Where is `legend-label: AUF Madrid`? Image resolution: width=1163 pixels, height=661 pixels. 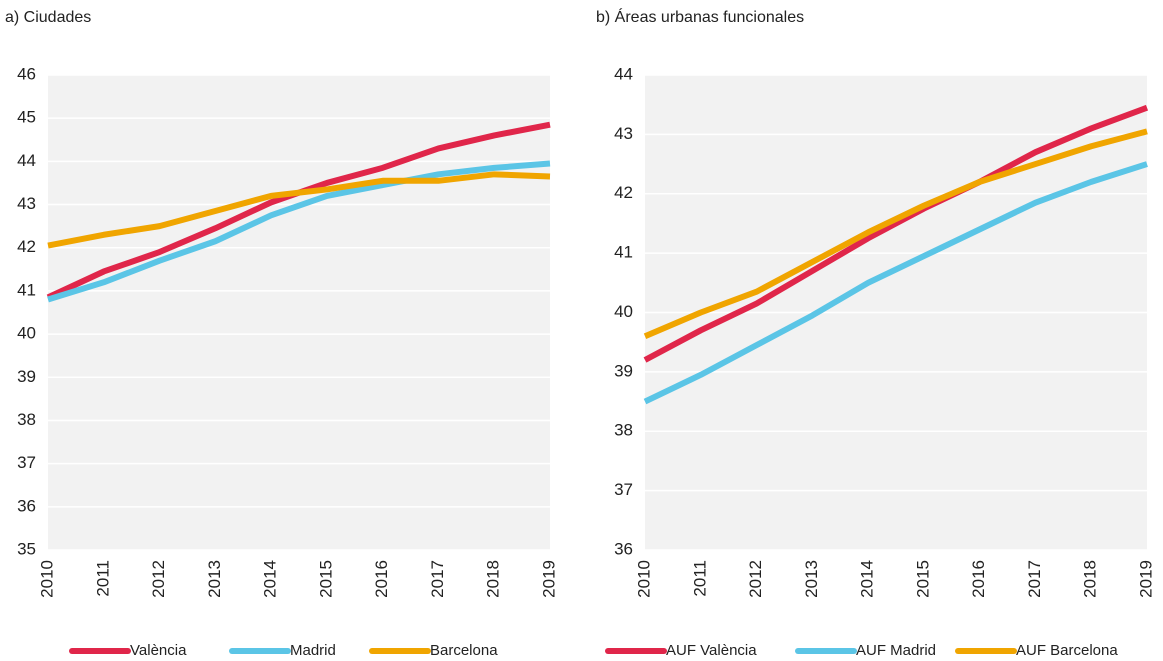 legend-label: AUF Madrid is located at coordinates (896, 650).